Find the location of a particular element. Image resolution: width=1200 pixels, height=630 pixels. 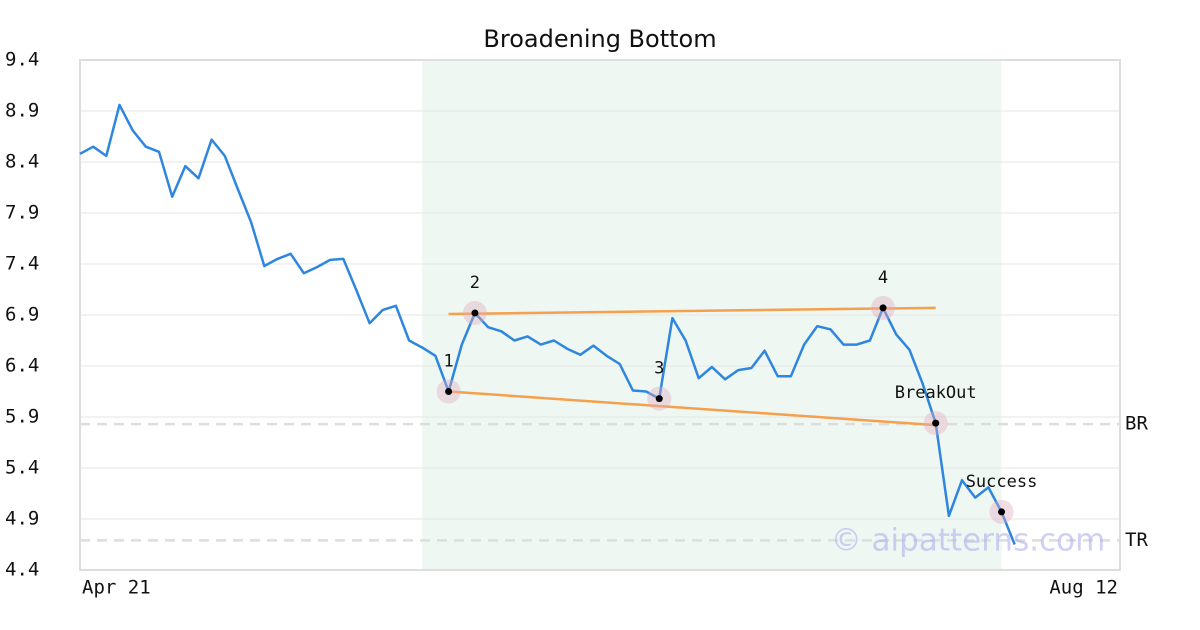

point-label: 4 is located at coordinates (883, 278).